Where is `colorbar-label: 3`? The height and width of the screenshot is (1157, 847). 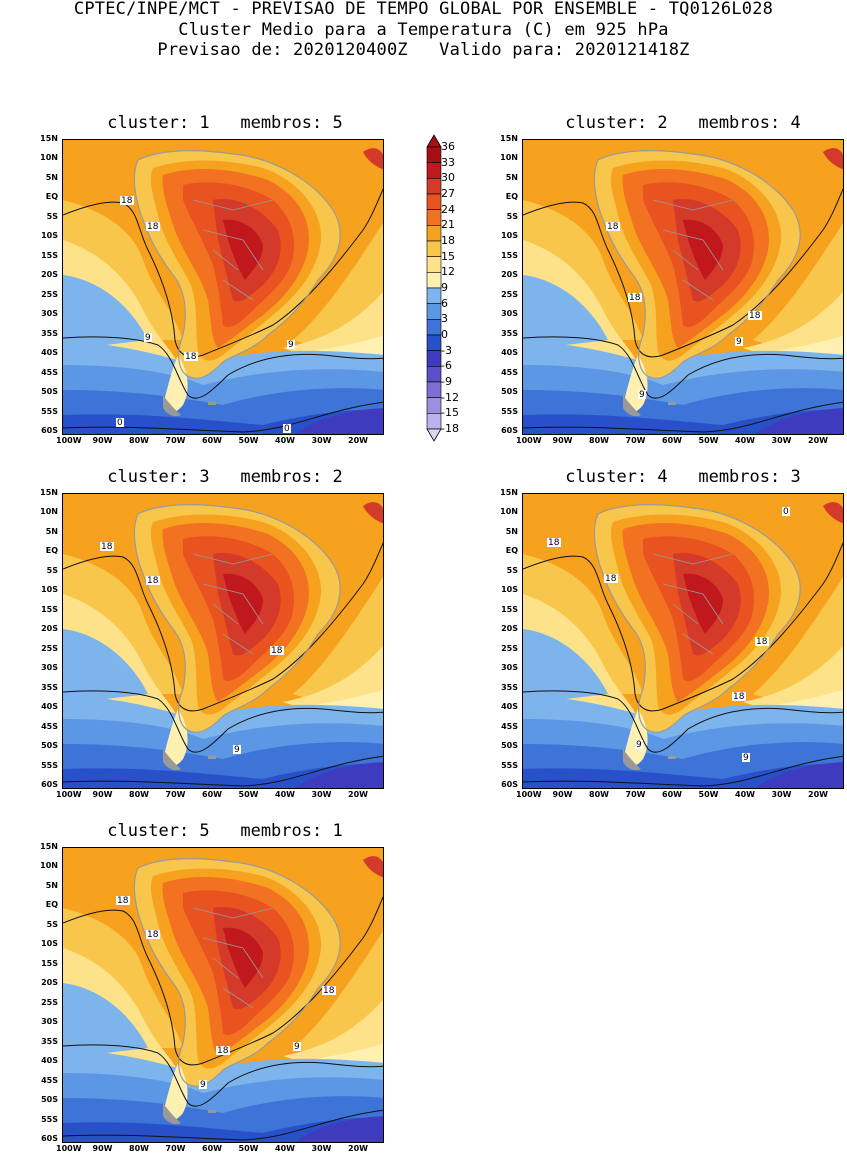 colorbar-label: 3 is located at coordinates (444, 319).